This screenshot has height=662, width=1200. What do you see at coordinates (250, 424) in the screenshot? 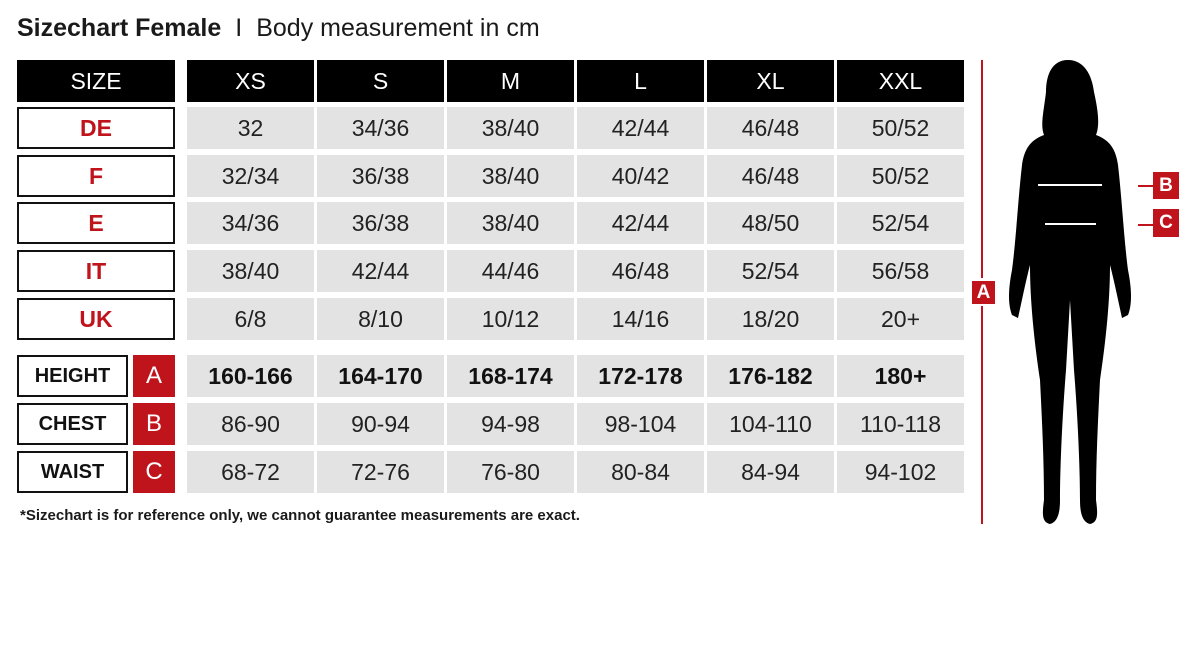
I see `table-cell: 86-90` at bounding box center [250, 424].